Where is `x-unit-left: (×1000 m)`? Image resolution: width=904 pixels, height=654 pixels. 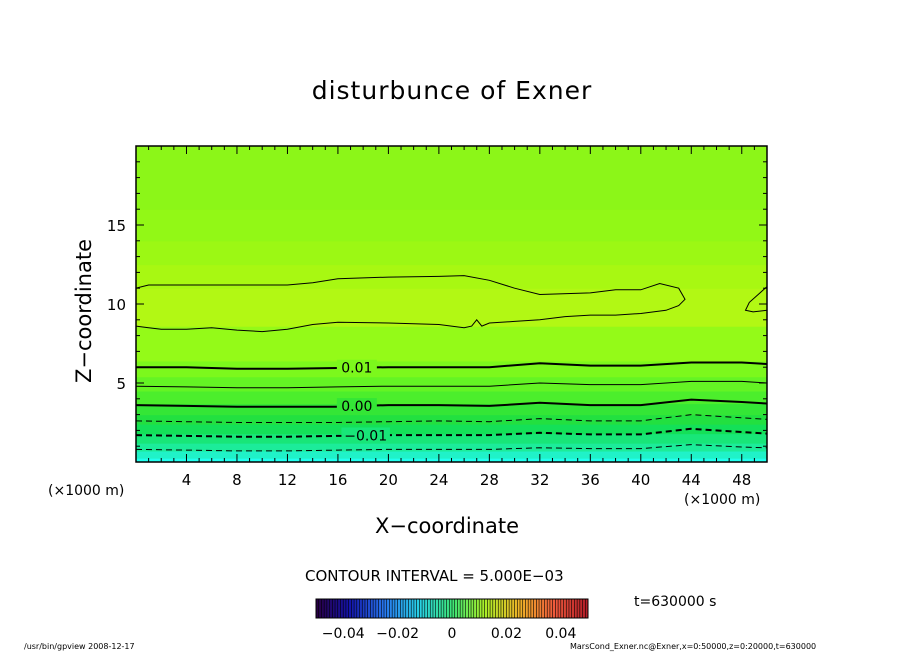 x-unit-left: (×1000 m) is located at coordinates (86, 491).